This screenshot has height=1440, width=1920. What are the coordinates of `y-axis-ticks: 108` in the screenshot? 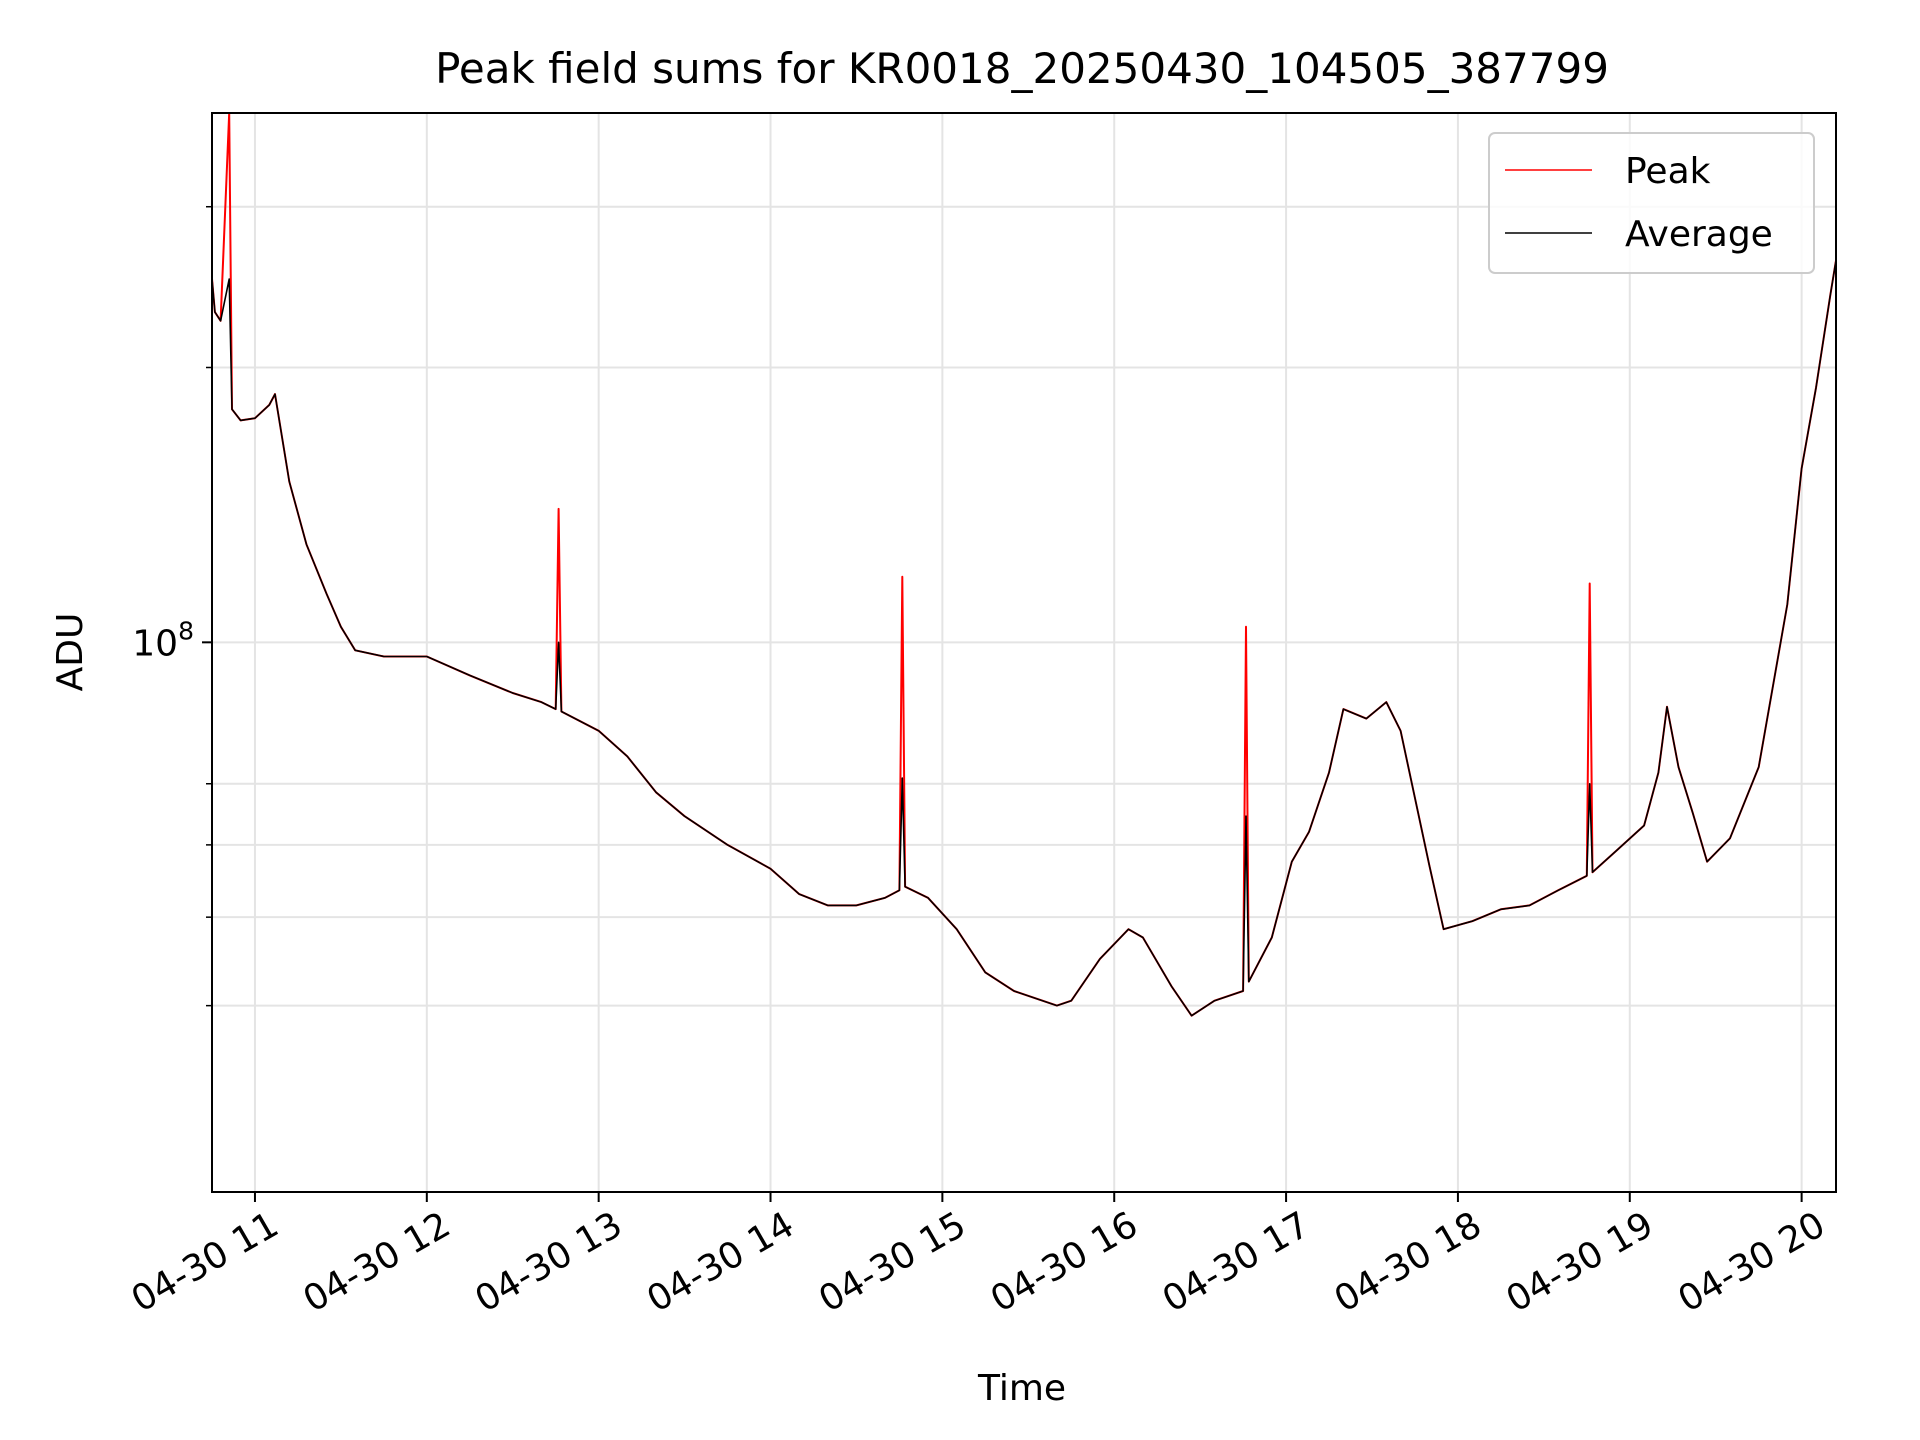 It's located at (172, 606).